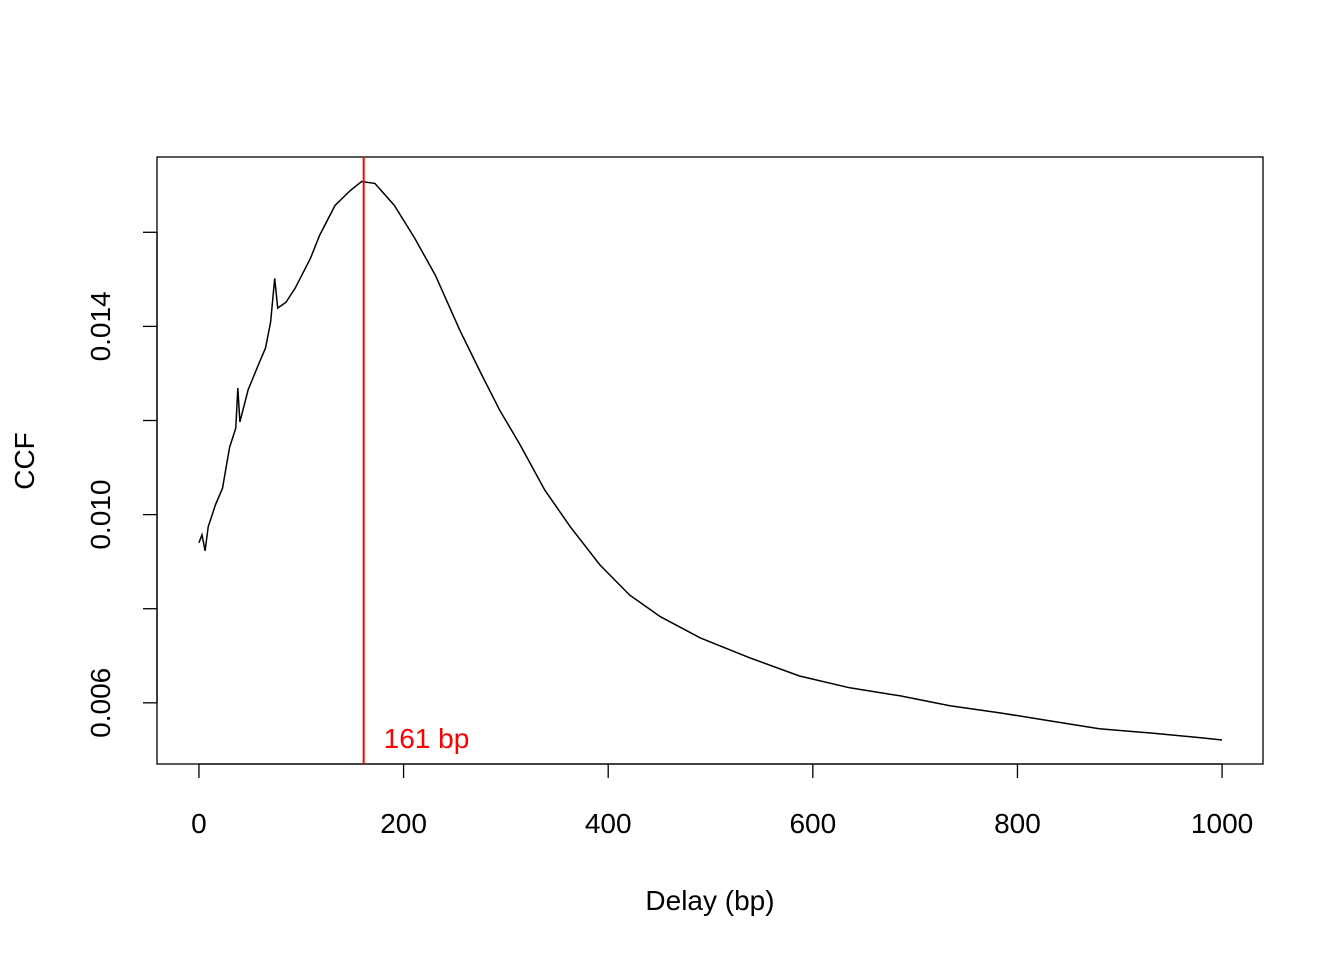  I want to click on x-tick-label: 0, so click(199, 823).